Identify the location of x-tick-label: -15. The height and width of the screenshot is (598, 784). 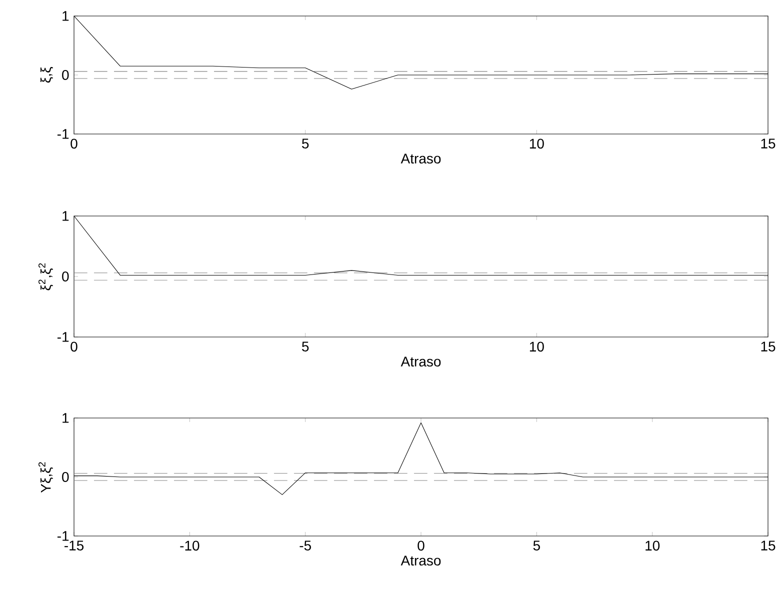
(74, 545).